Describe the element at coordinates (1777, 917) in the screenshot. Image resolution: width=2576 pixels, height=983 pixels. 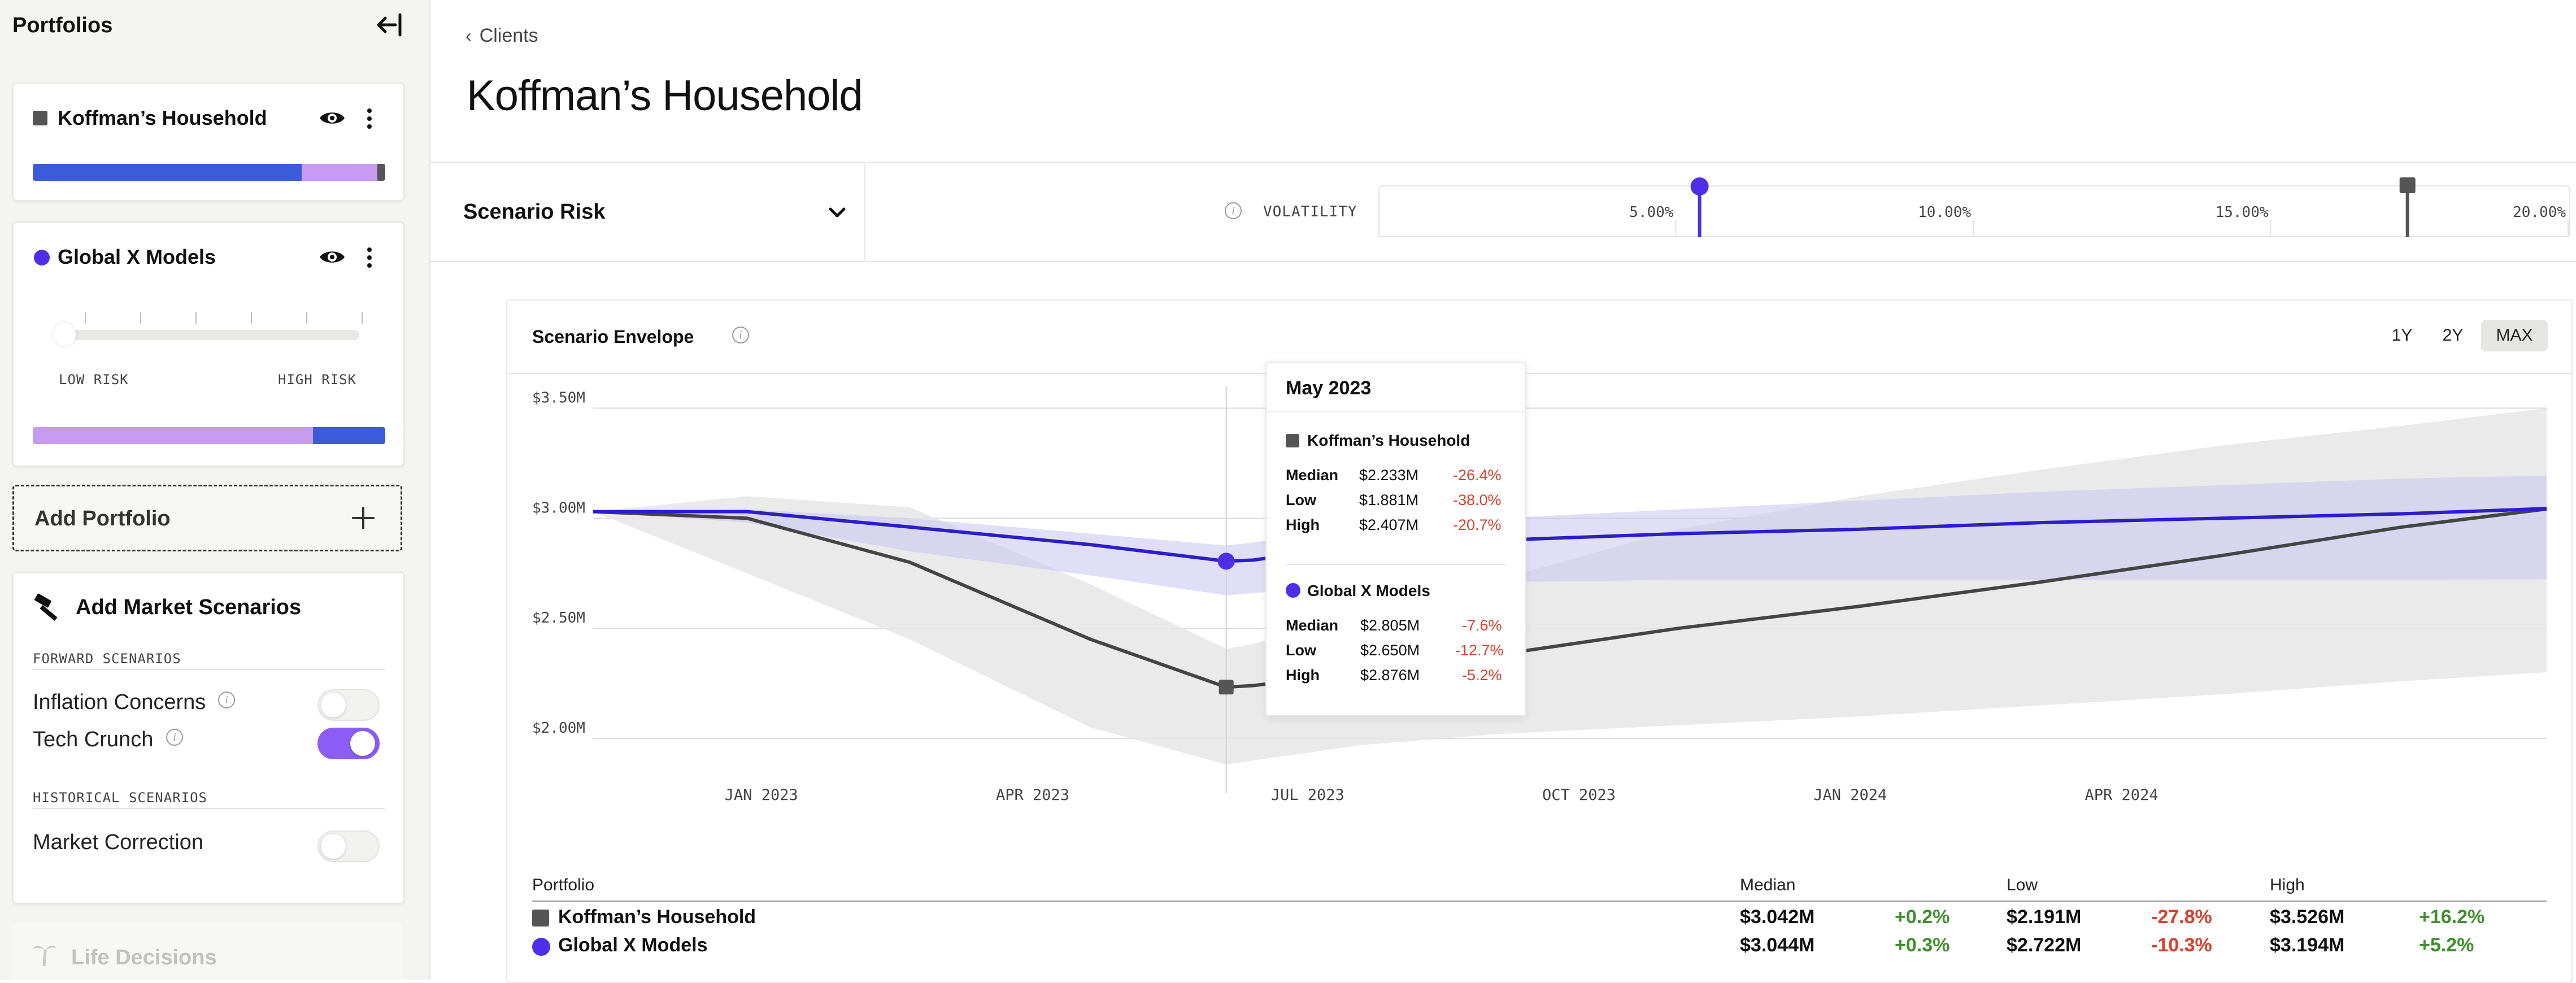
I see `table-median: $3.042M` at that location.